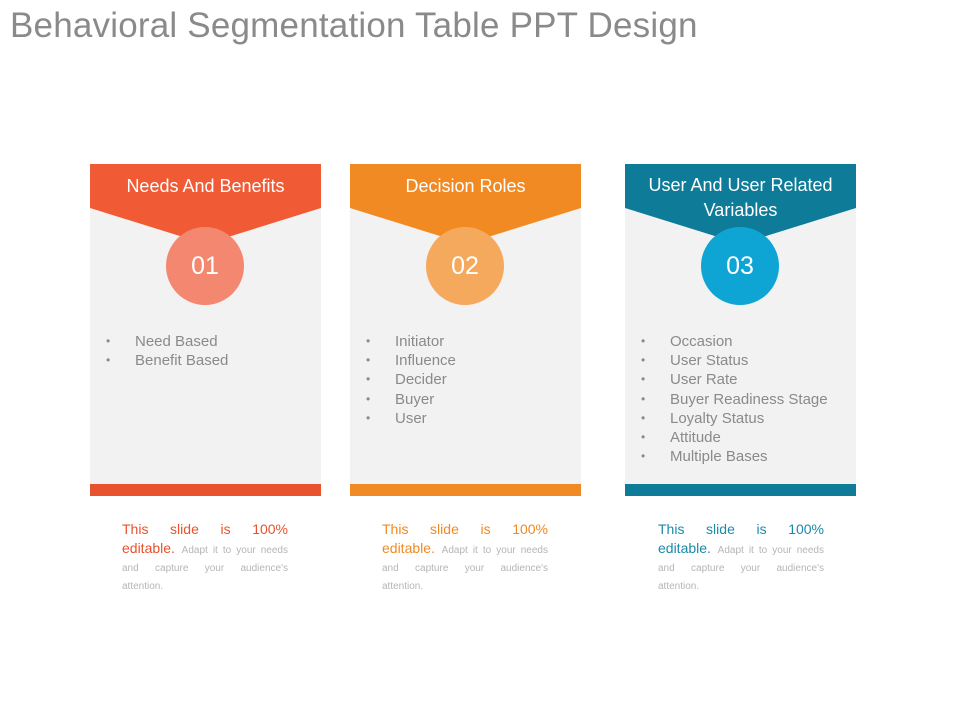  What do you see at coordinates (732, 360) in the screenshot?
I see `list-item: User Status` at bounding box center [732, 360].